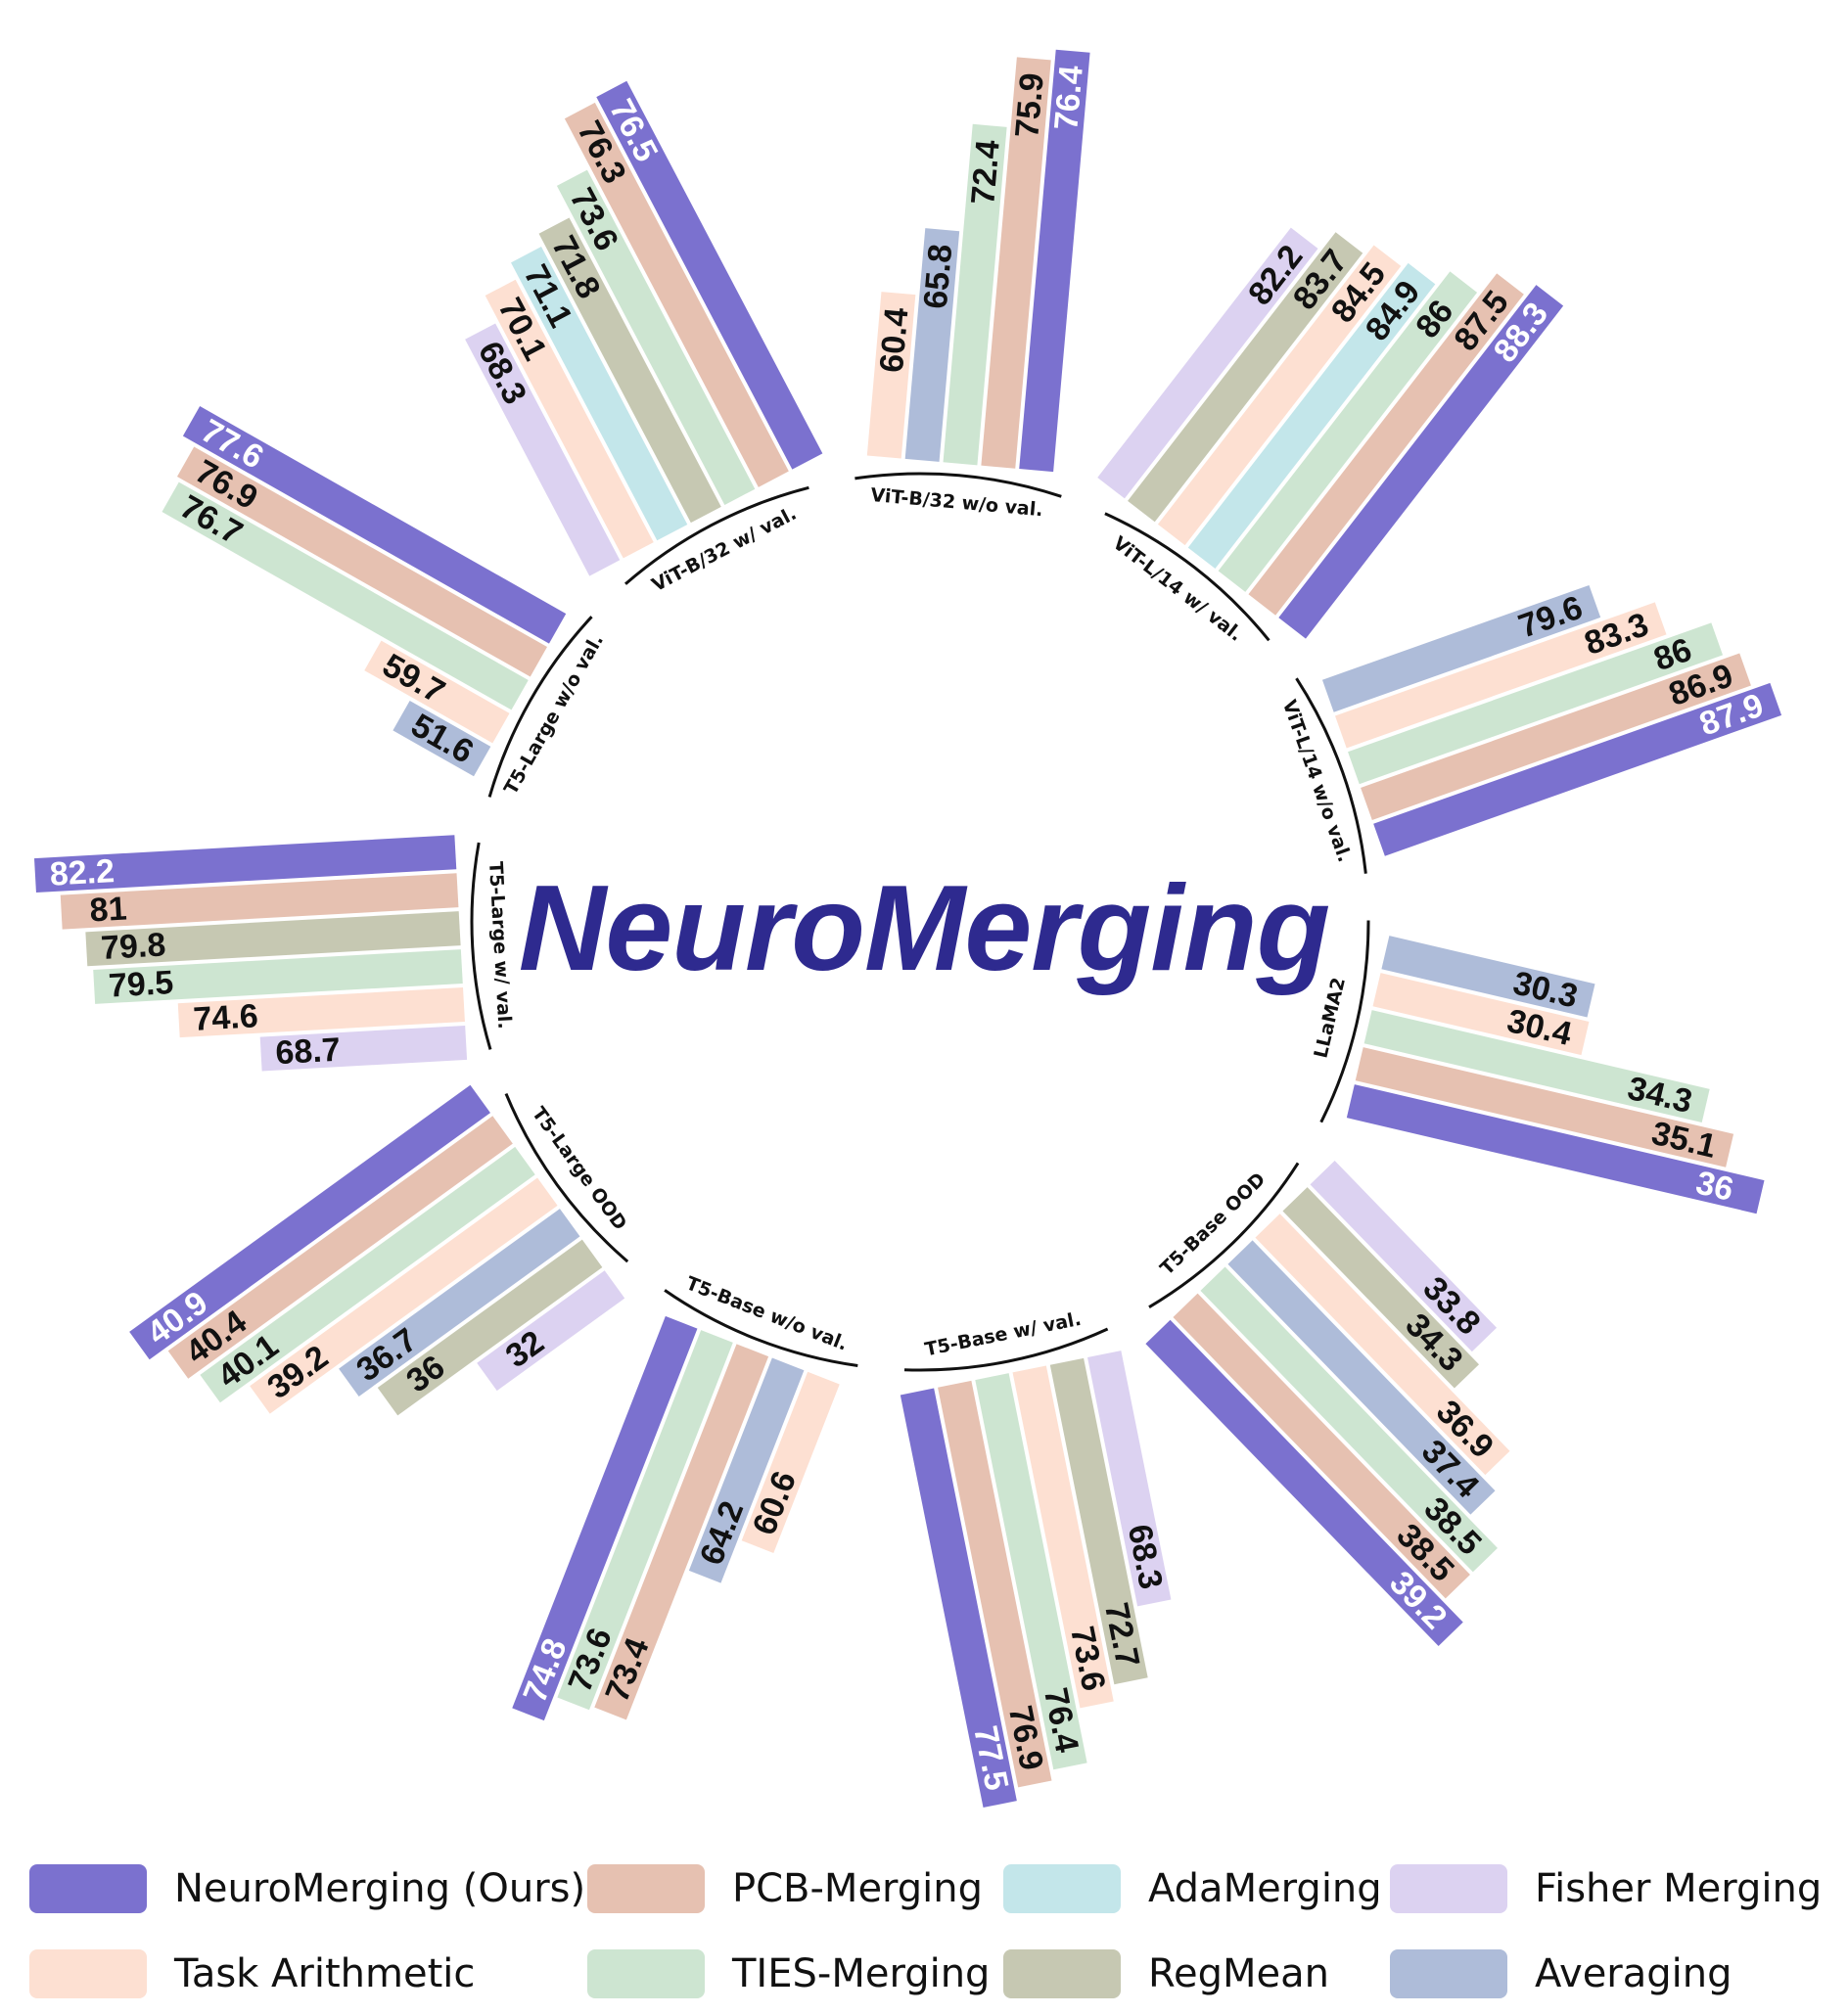 The height and width of the screenshot is (2015, 1848). Describe the element at coordinates (108, 910) in the screenshot. I see `bar-value-label: 81` at that location.